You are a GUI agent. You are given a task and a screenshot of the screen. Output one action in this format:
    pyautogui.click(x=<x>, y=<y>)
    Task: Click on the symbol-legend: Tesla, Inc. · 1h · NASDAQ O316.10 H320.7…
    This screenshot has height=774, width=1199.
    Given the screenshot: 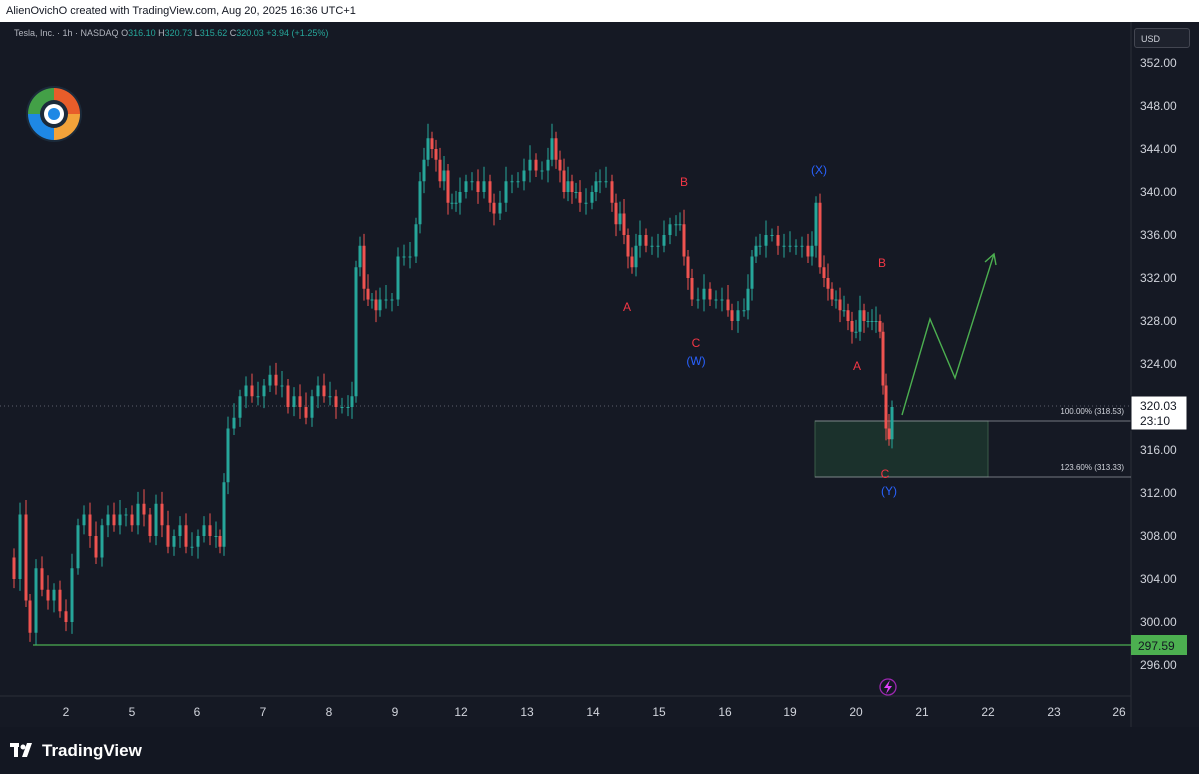 What is the action you would take?
    pyautogui.click(x=171, y=33)
    